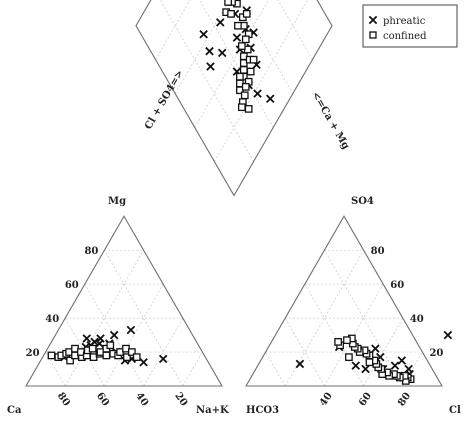 The height and width of the screenshot is (421, 464). Describe the element at coordinates (455, 410) in the screenshot. I see `label-cl: Cl` at that location.